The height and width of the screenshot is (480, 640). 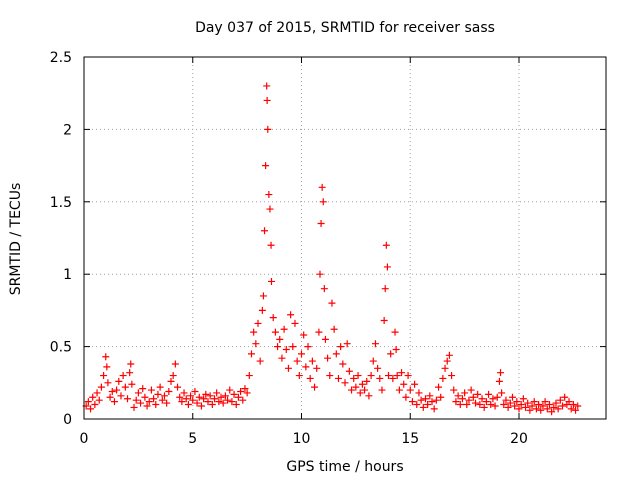 What do you see at coordinates (16, 239) in the screenshot?
I see `y-axis-label: SRMTID / TECUs` at bounding box center [16, 239].